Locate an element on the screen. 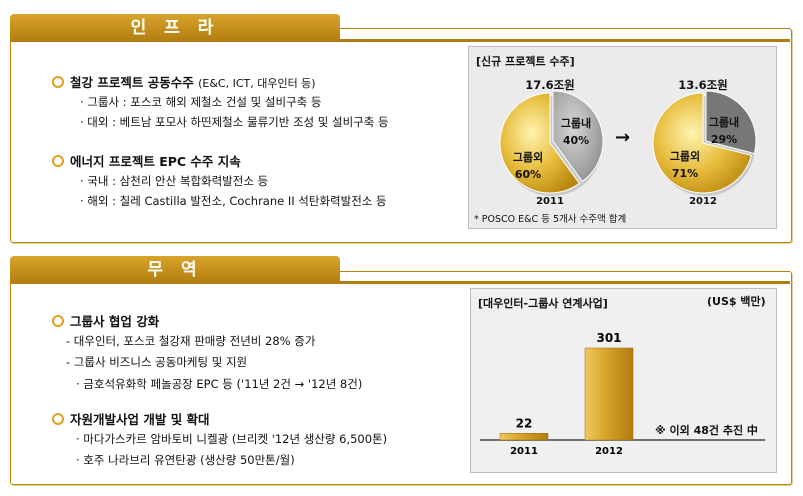 Image resolution: width=803 pixels, height=496 pixels. infra-header-line is located at coordinates (400, 40).